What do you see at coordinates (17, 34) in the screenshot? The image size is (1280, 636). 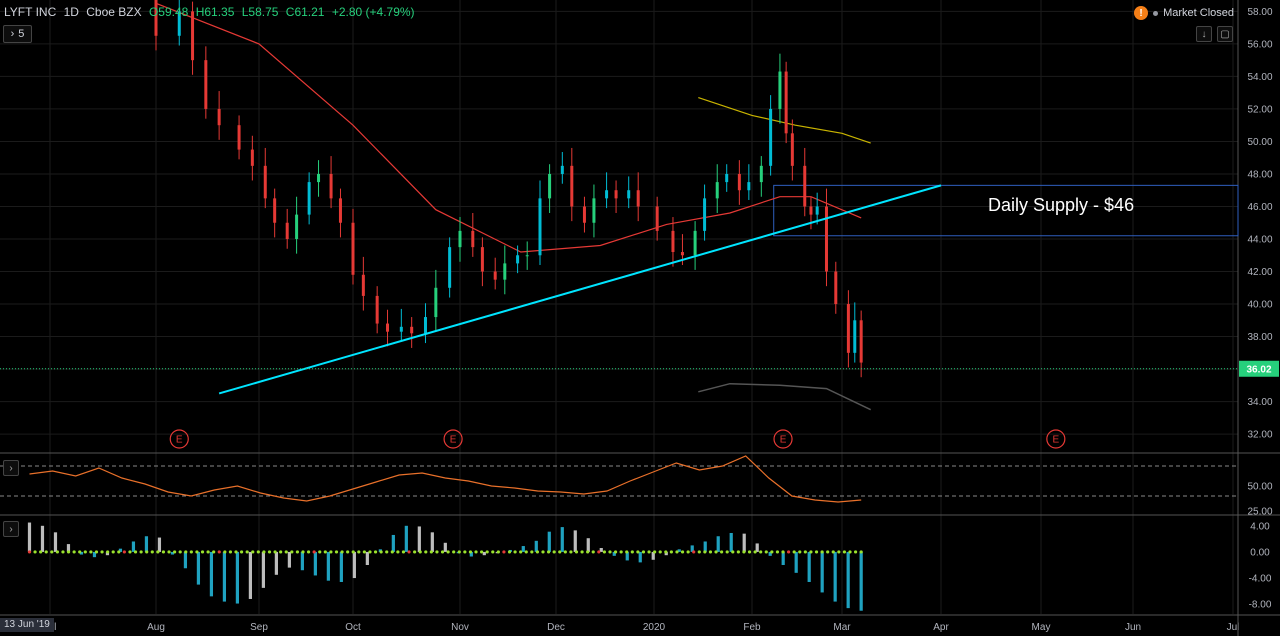 I see `indicators-toggle-button: › 5` at bounding box center [17, 34].